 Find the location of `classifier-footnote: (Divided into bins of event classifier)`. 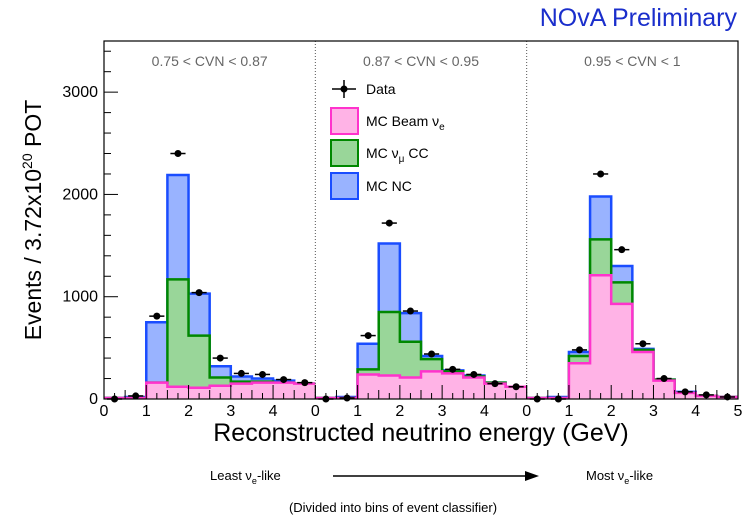

classifier-footnote: (Divided into bins of event classifier) is located at coordinates (393, 507).